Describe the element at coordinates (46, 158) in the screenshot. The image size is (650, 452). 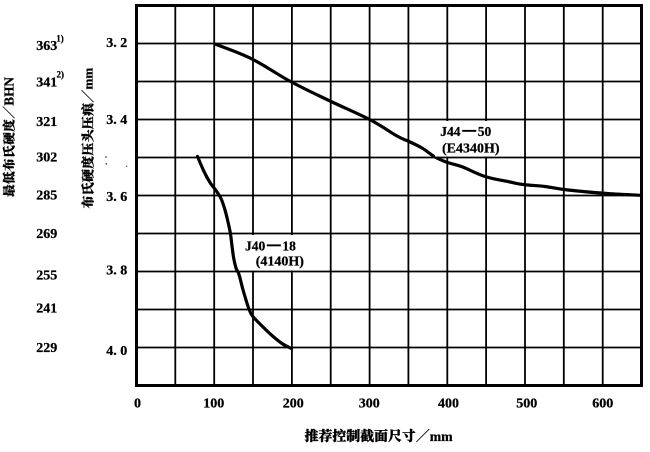
I see `svg-text: 302` at that location.